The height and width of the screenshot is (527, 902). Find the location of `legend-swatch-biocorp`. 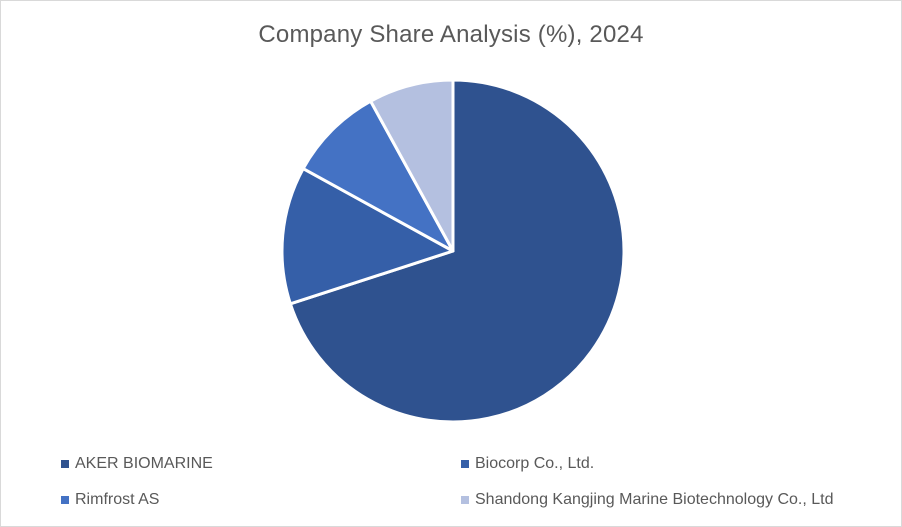

legend-swatch-biocorp is located at coordinates (465, 464).